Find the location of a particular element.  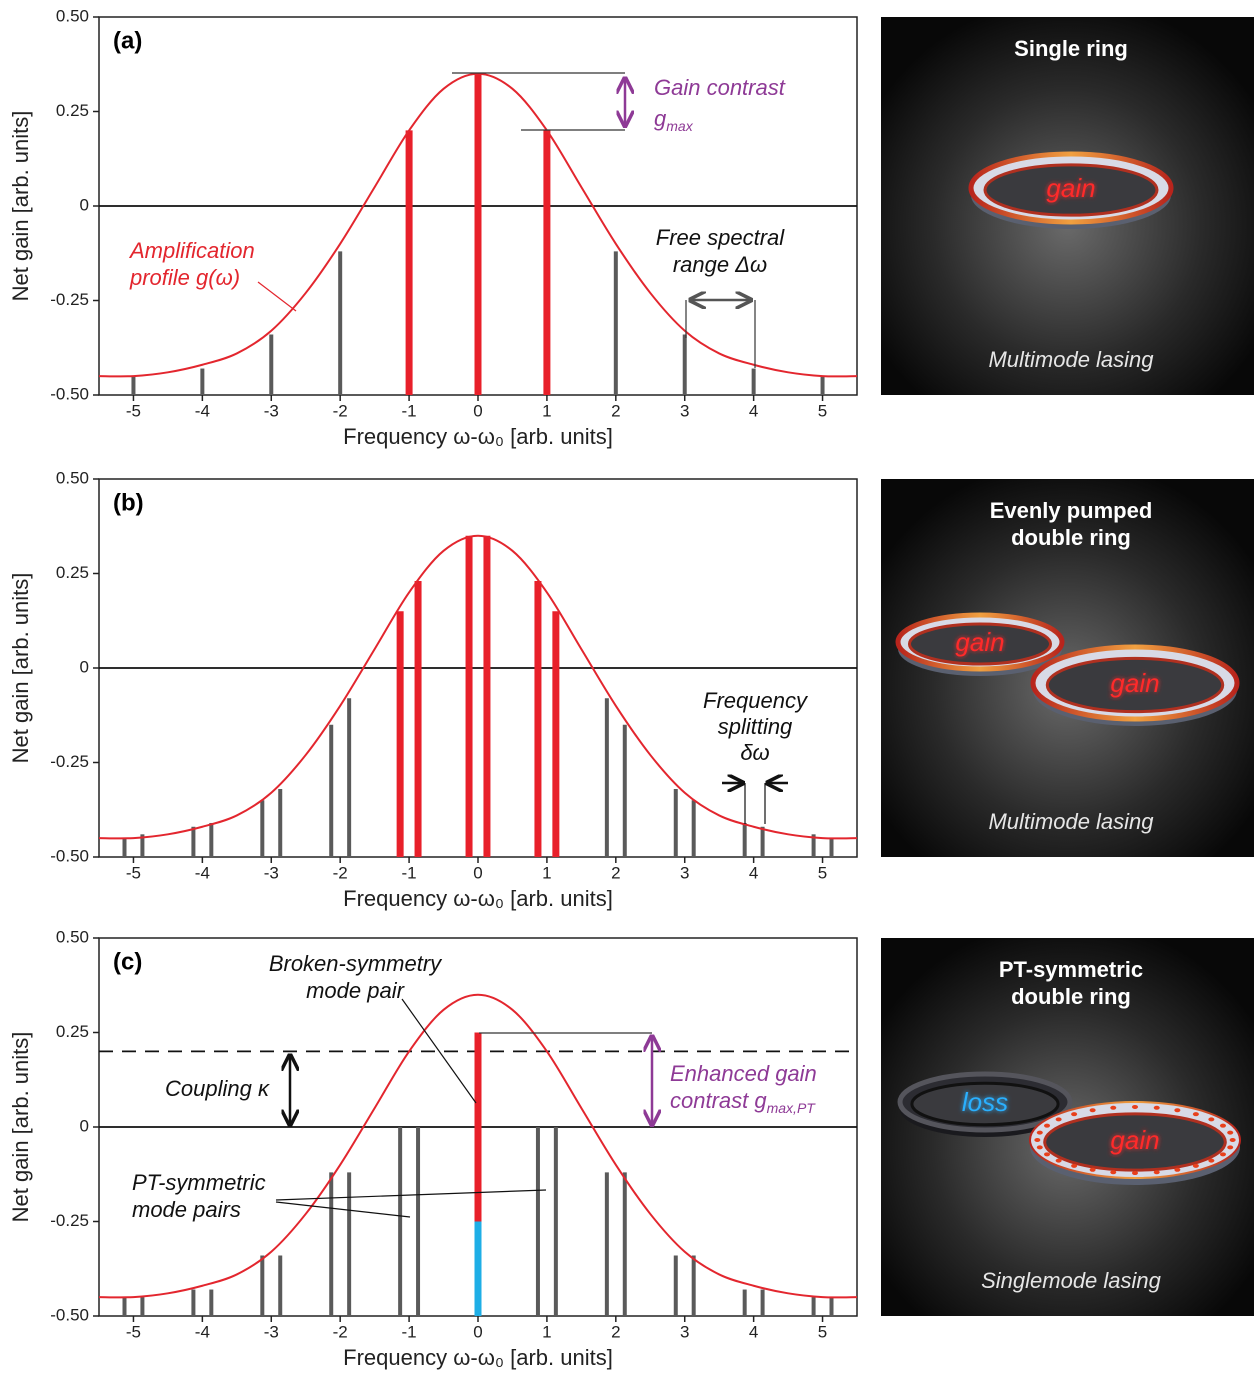

annotation-text: splitting is located at coordinates (755, 726).